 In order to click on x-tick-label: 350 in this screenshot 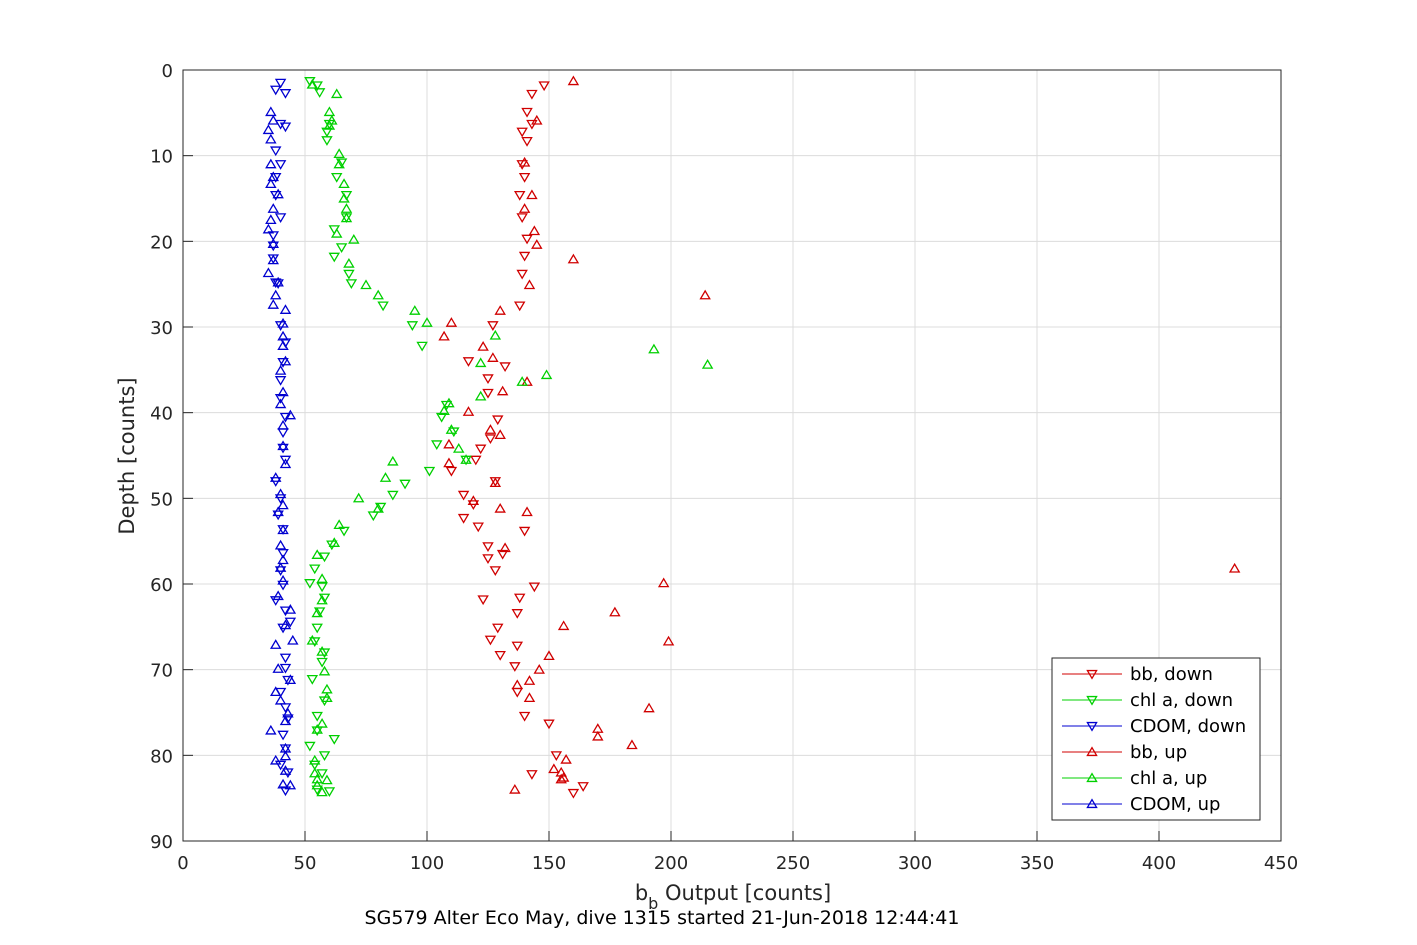, I will do `click(1037, 863)`.